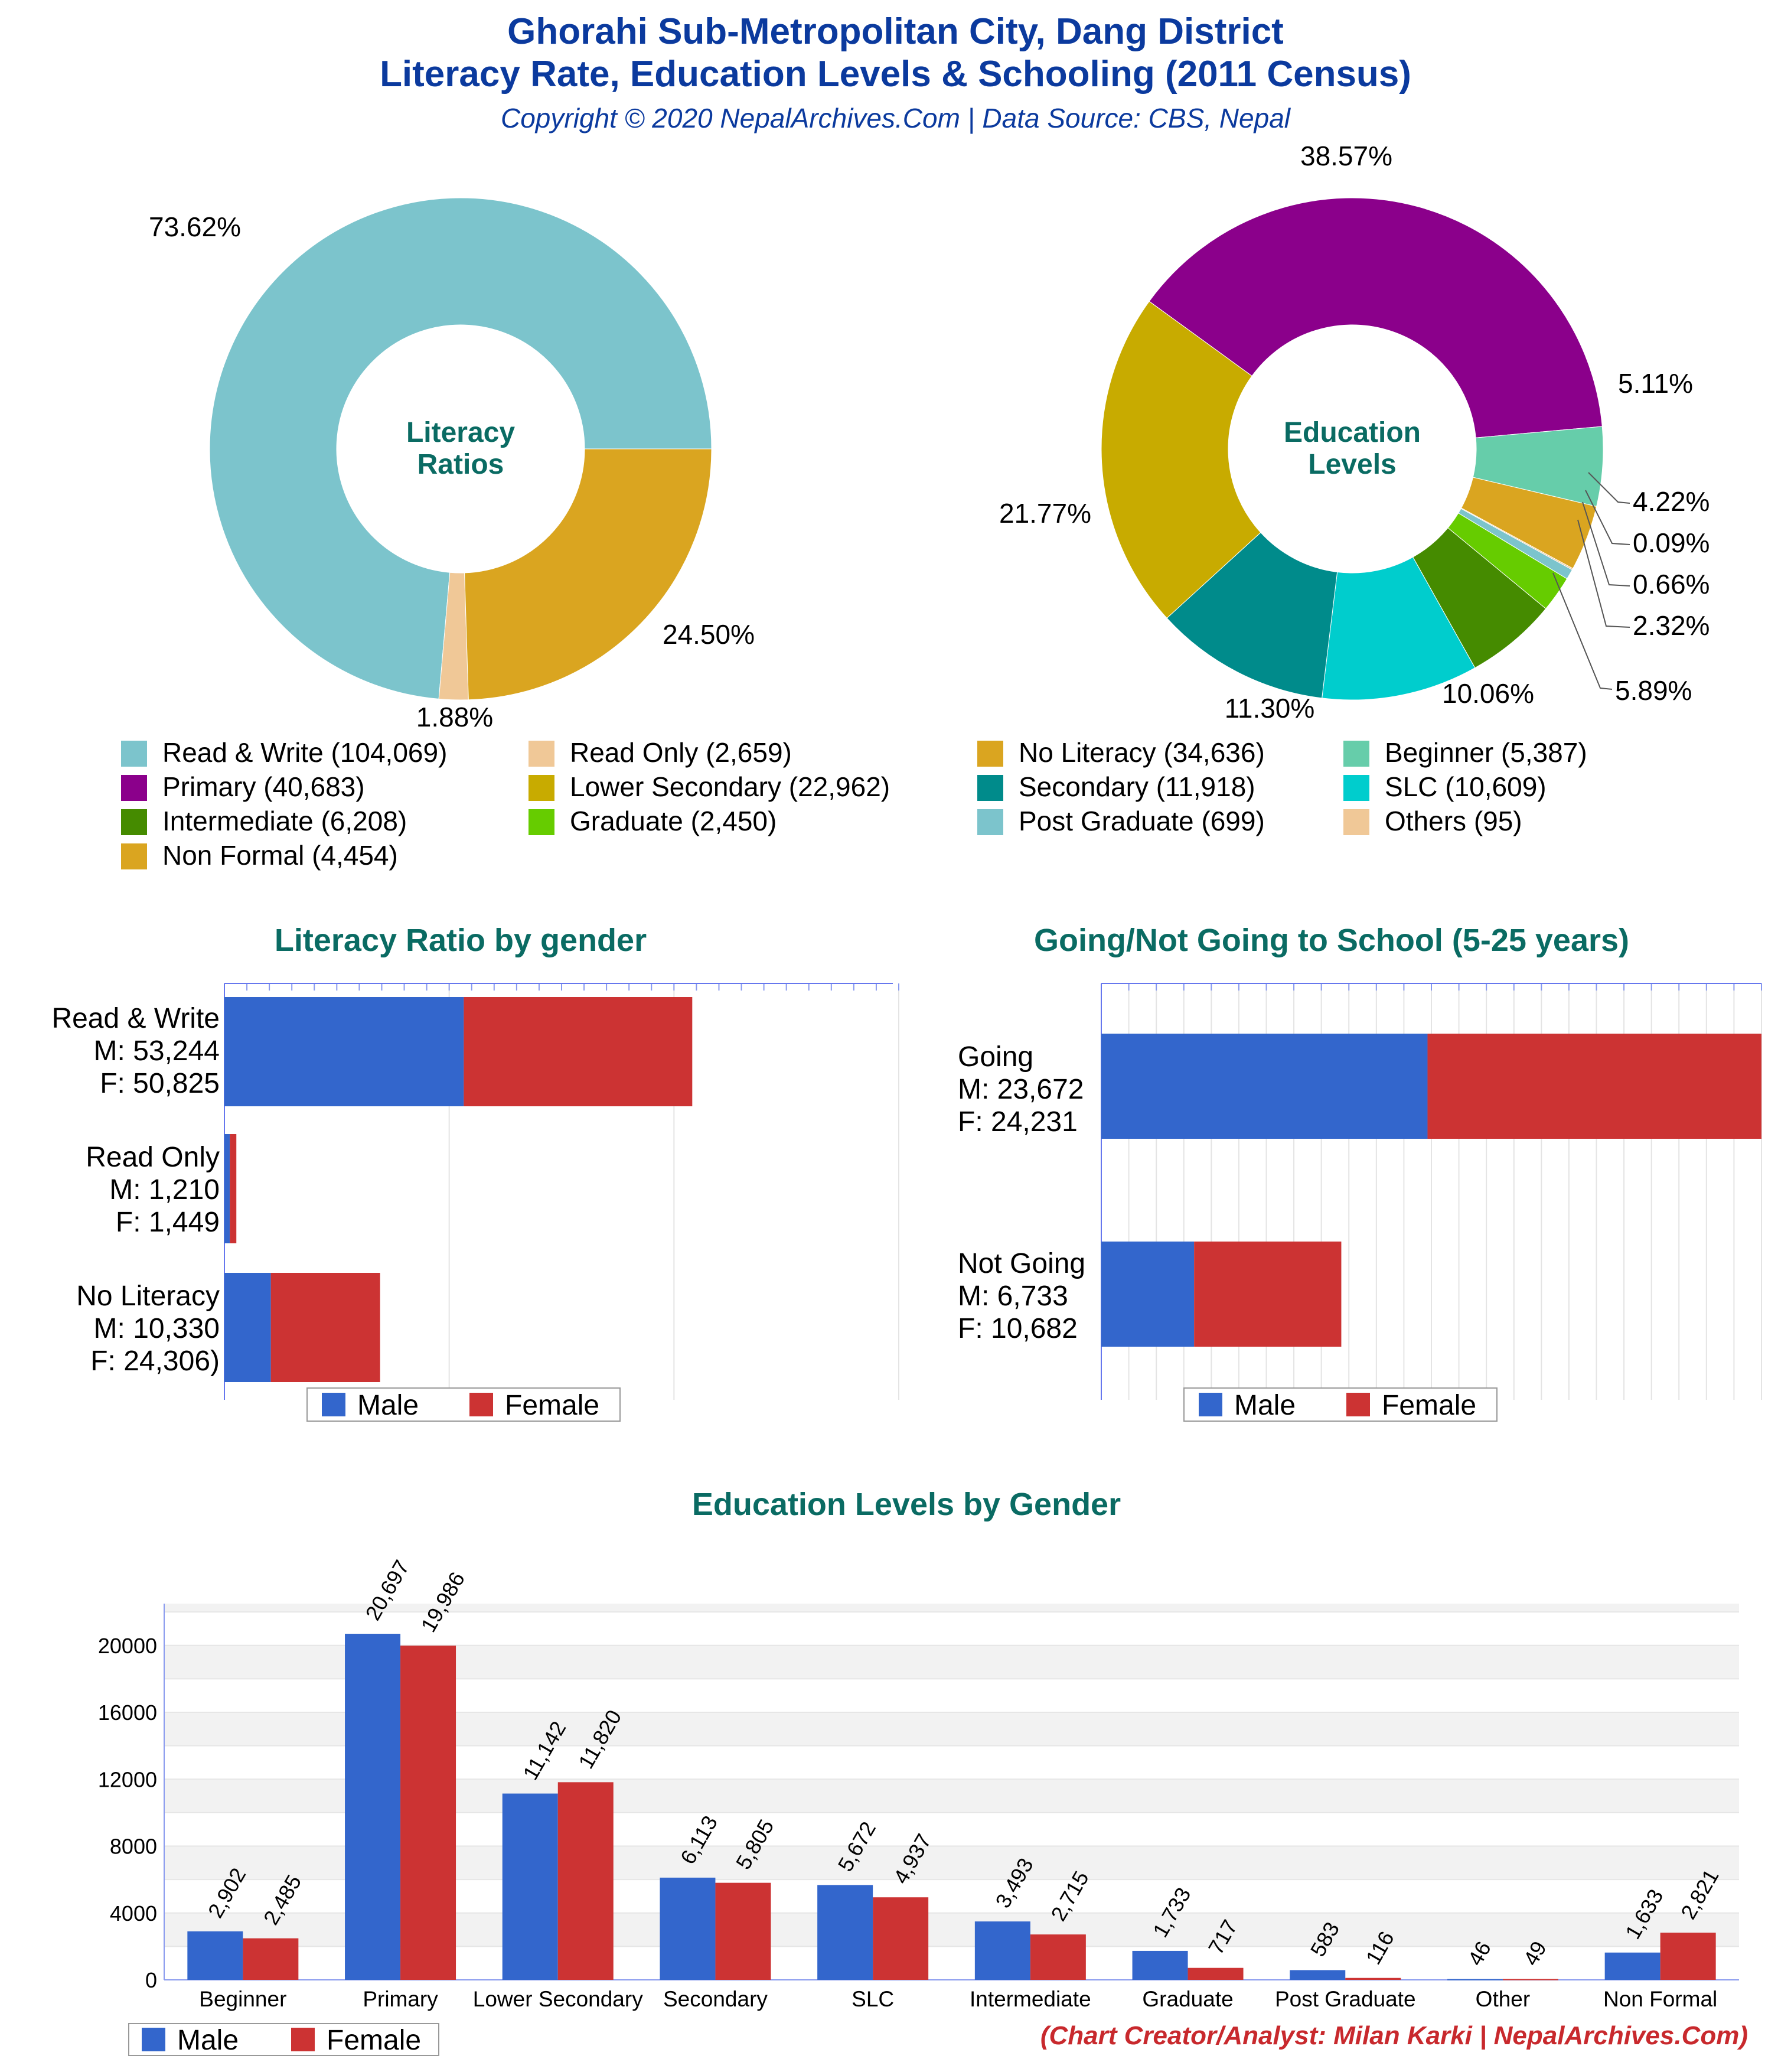  Describe the element at coordinates (400, 1999) in the screenshot. I see `x-tick-label: Primary` at that location.